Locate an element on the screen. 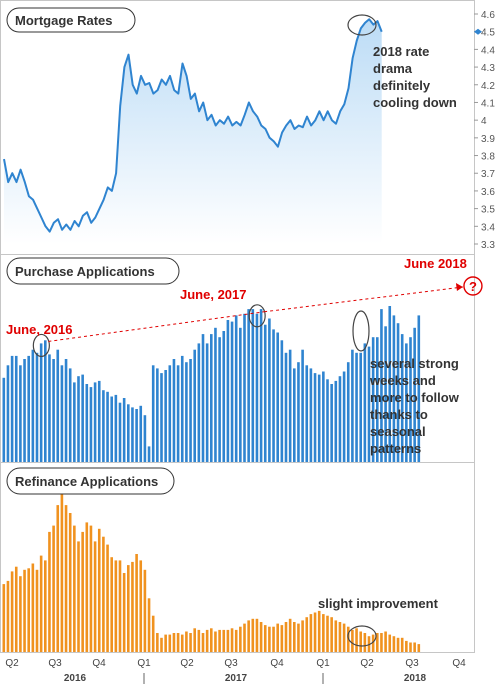 The width and height of the screenshot is (503, 690). refinance-title-box: Refinance Applications is located at coordinates (90, 481).